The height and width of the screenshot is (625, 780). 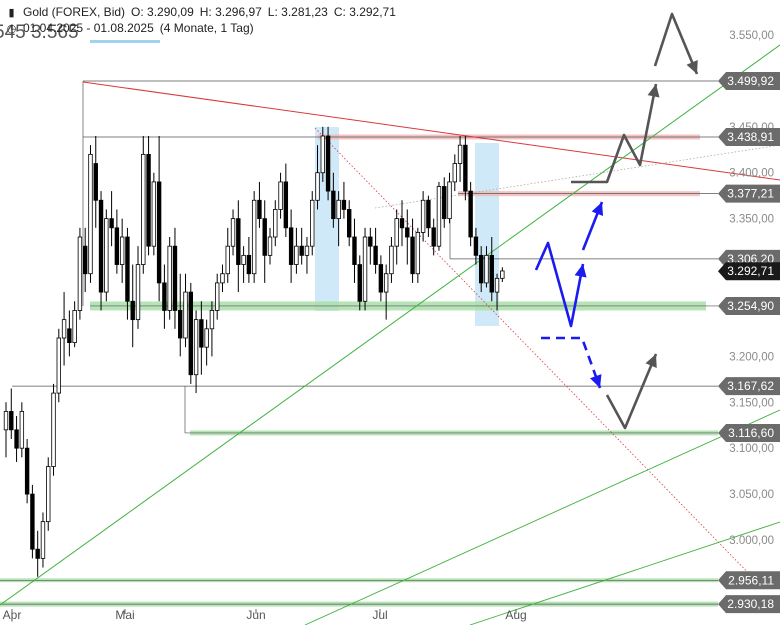 I want to click on level-label-4: 3.292,71, so click(x=749, y=271).